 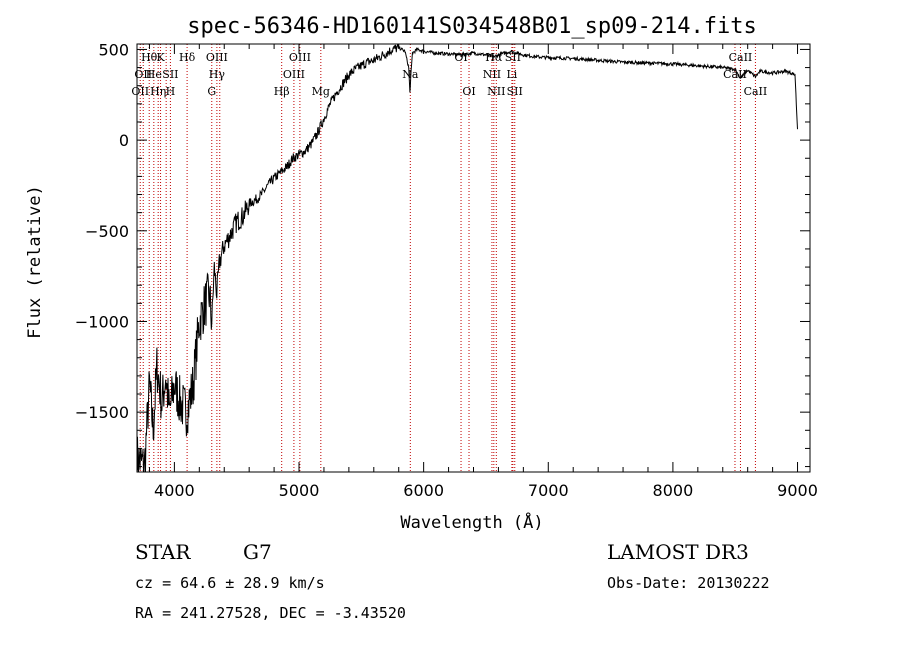 What do you see at coordinates (107, 231) in the screenshot?
I see `y-tick-label: −500` at bounding box center [107, 231].